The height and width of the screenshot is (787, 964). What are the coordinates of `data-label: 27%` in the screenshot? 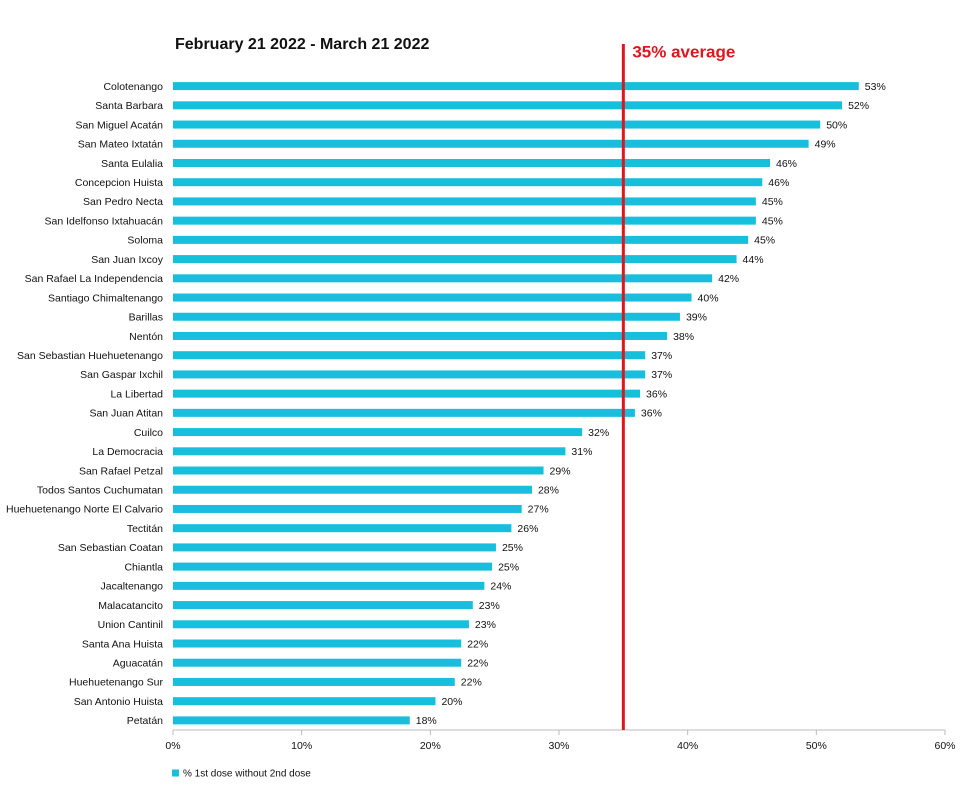 It's located at (538, 510).